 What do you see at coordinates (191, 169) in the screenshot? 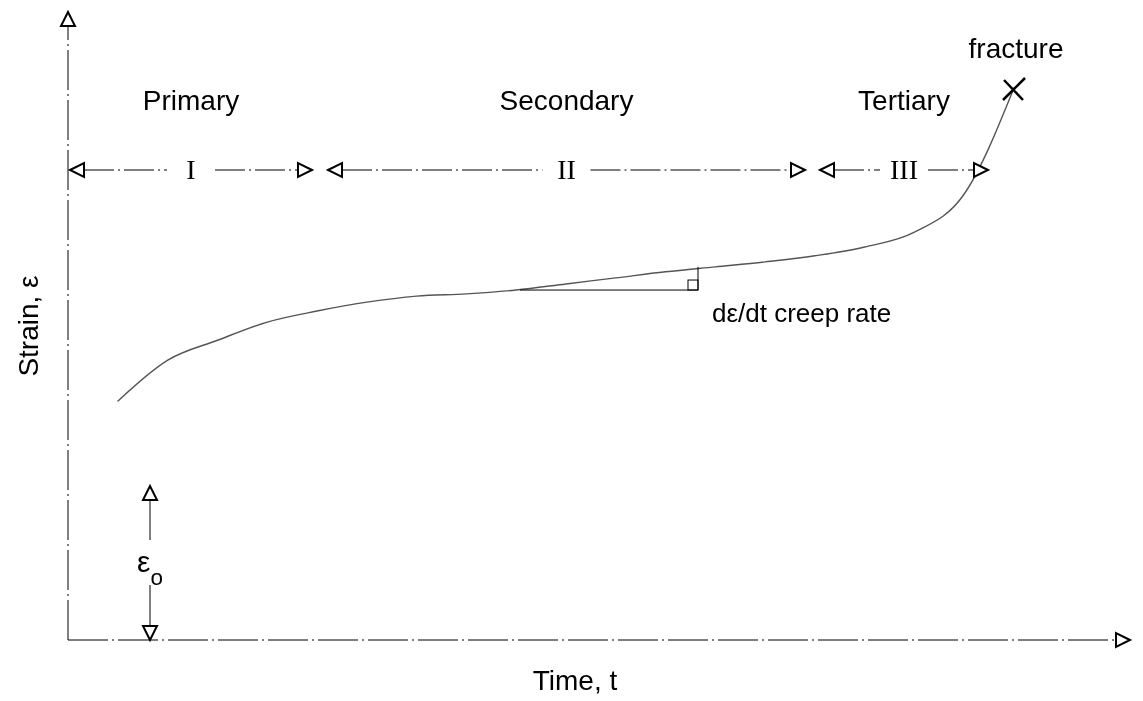
I see `annotation: I` at bounding box center [191, 169].